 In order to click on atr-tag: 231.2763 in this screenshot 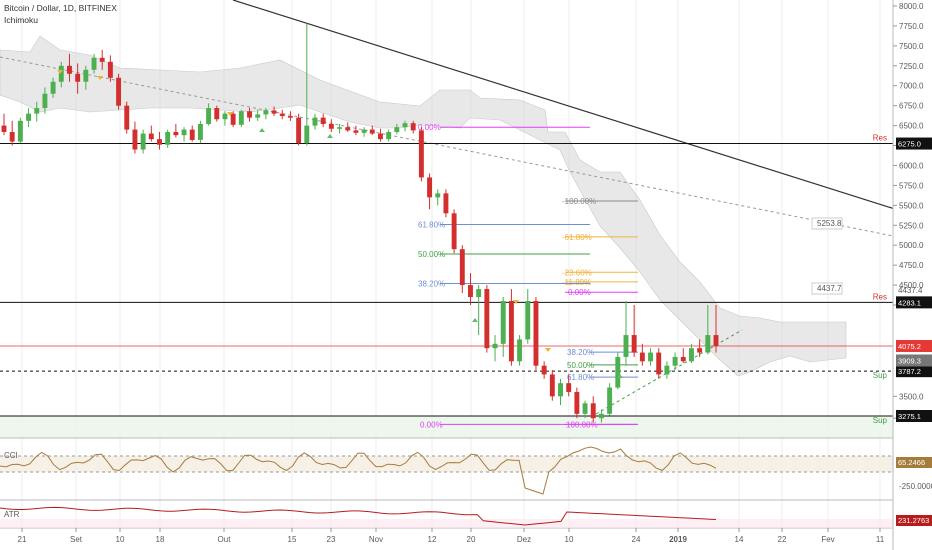, I will do `click(913, 520)`.